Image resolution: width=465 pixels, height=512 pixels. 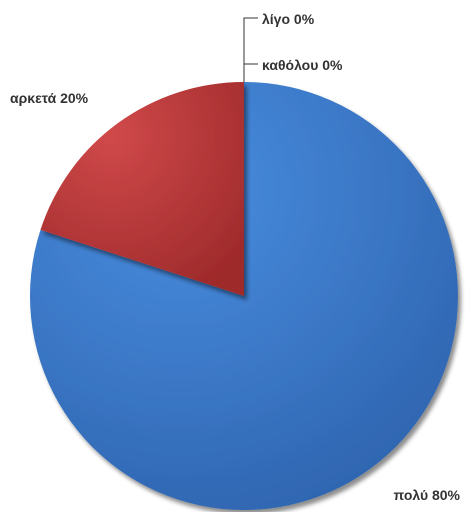 What do you see at coordinates (426, 495) in the screenshot?
I see `data-label-1: πολύ 80%` at bounding box center [426, 495].